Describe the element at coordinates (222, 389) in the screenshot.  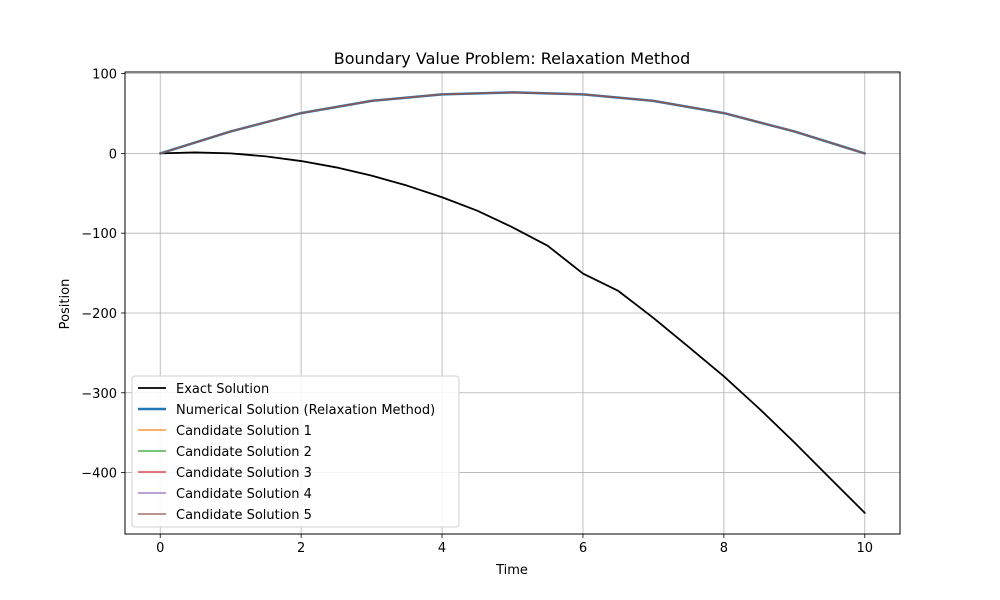
I see `legend-label: Exact Solution` at that location.